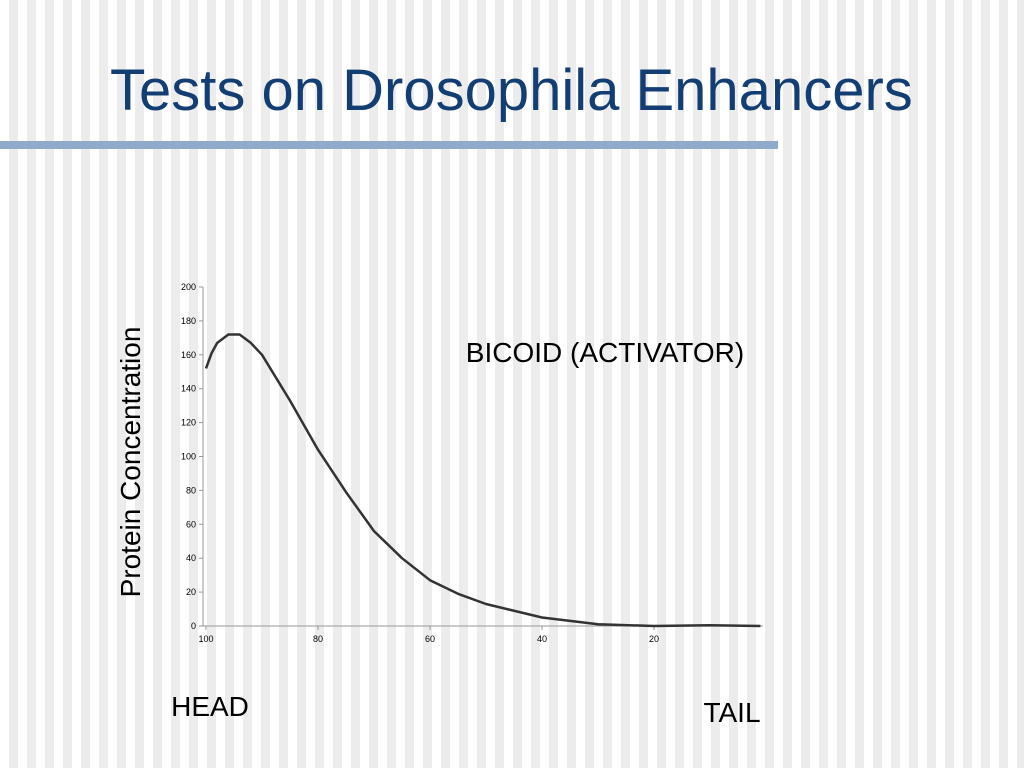  What do you see at coordinates (188, 423) in the screenshot?
I see `y-tick-label: 120` at bounding box center [188, 423].